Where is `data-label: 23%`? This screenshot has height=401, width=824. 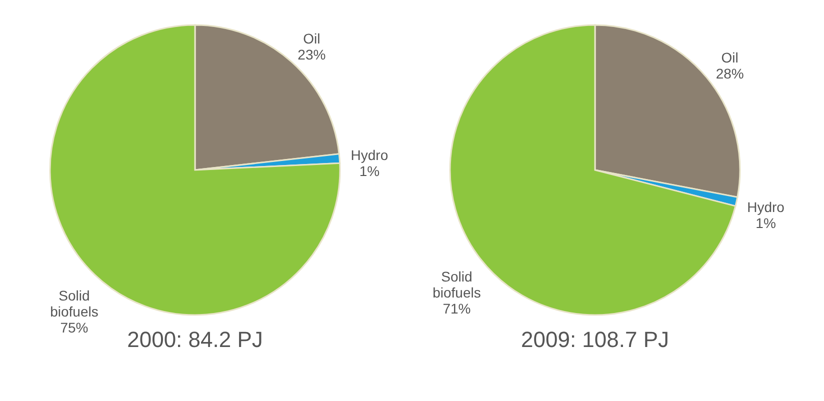
data-label: 23% is located at coordinates (312, 54).